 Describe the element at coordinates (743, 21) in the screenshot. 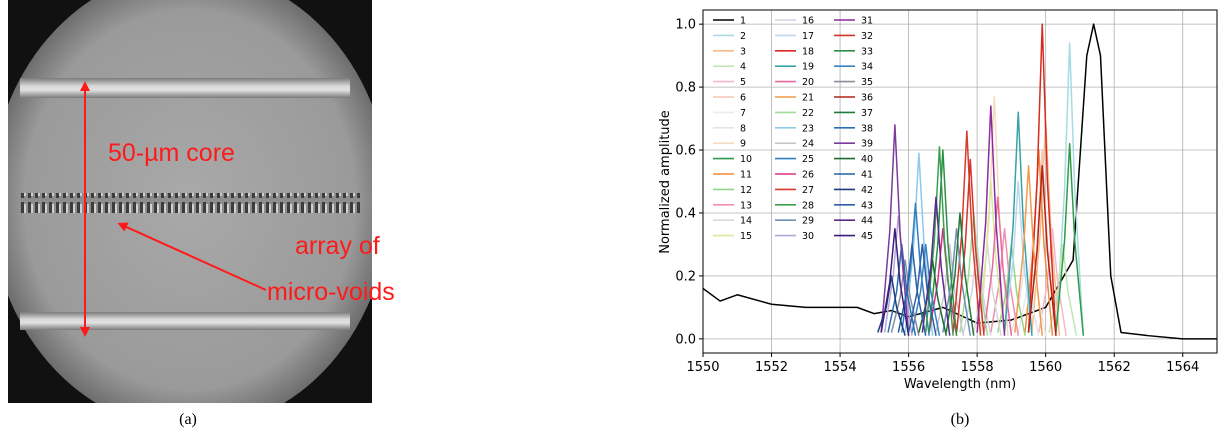

I see `legend-label: 1` at that location.